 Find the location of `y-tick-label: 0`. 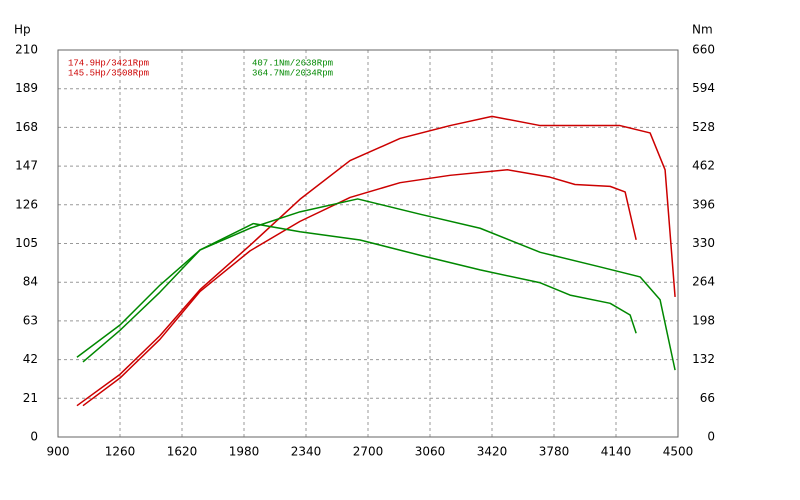

y-tick-label: 0 is located at coordinates (34, 437).